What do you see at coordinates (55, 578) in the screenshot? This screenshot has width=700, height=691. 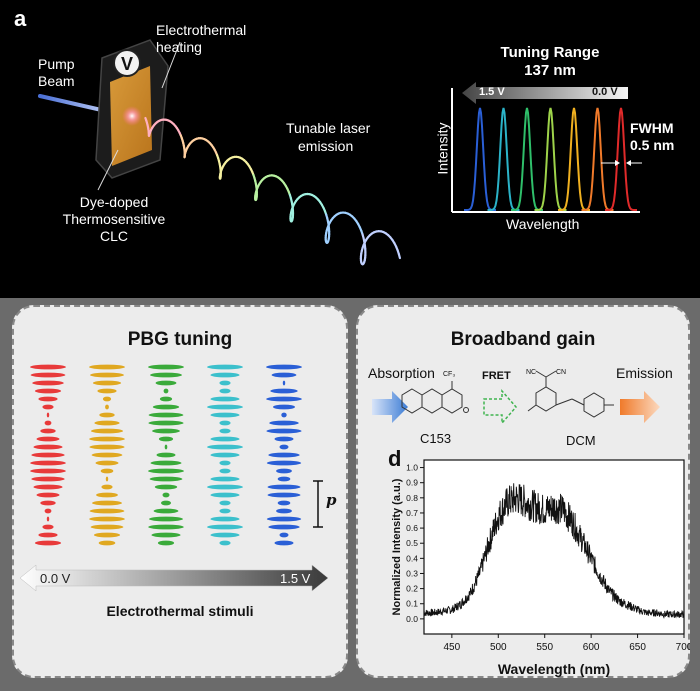 I see `stimuli-left-voltage: 0.0 V` at bounding box center [55, 578].